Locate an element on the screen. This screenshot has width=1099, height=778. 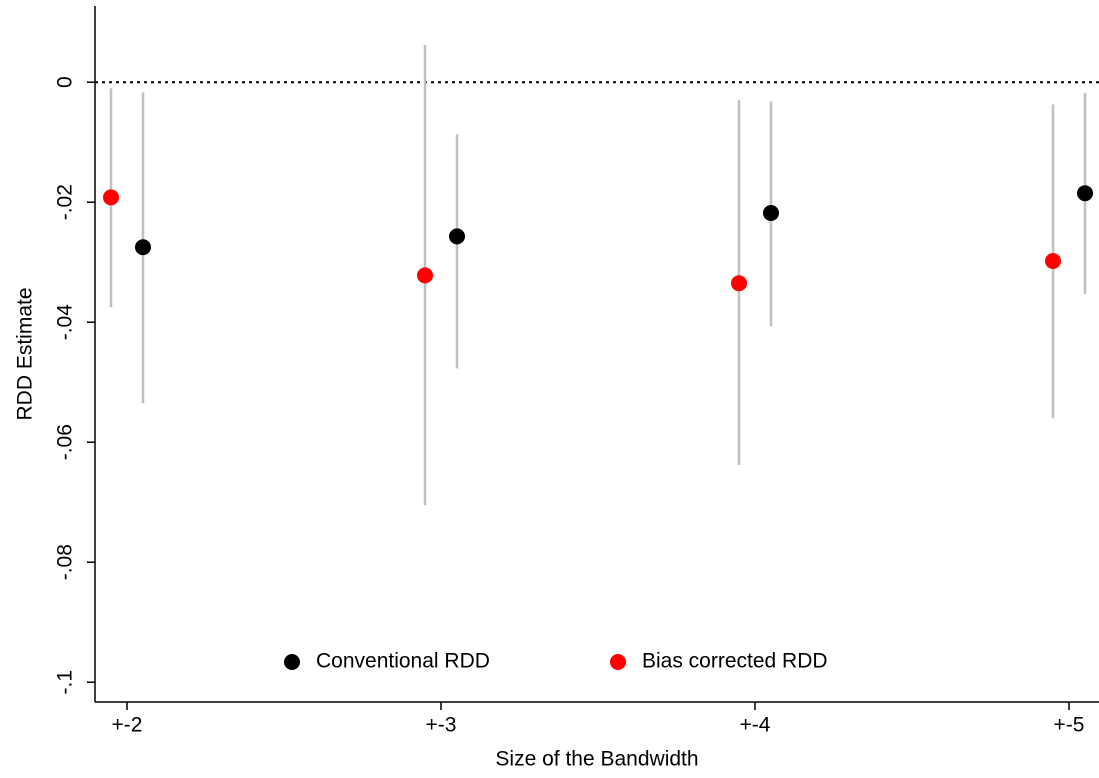
y-tick-label: 0 is located at coordinates (65, 82).